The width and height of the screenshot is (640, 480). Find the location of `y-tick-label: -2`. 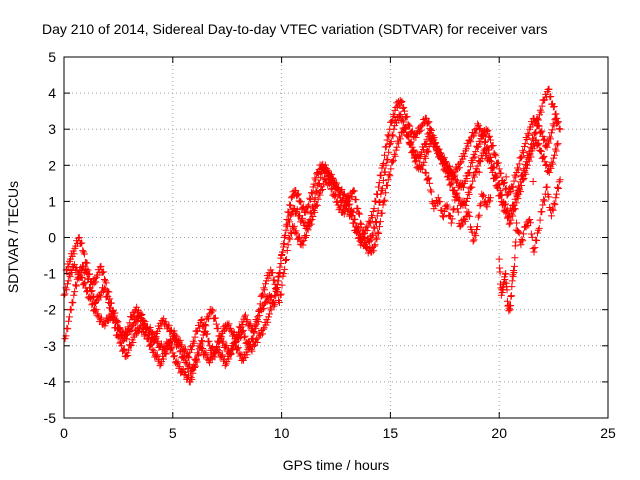

y-tick-label: -2 is located at coordinates (50, 310).